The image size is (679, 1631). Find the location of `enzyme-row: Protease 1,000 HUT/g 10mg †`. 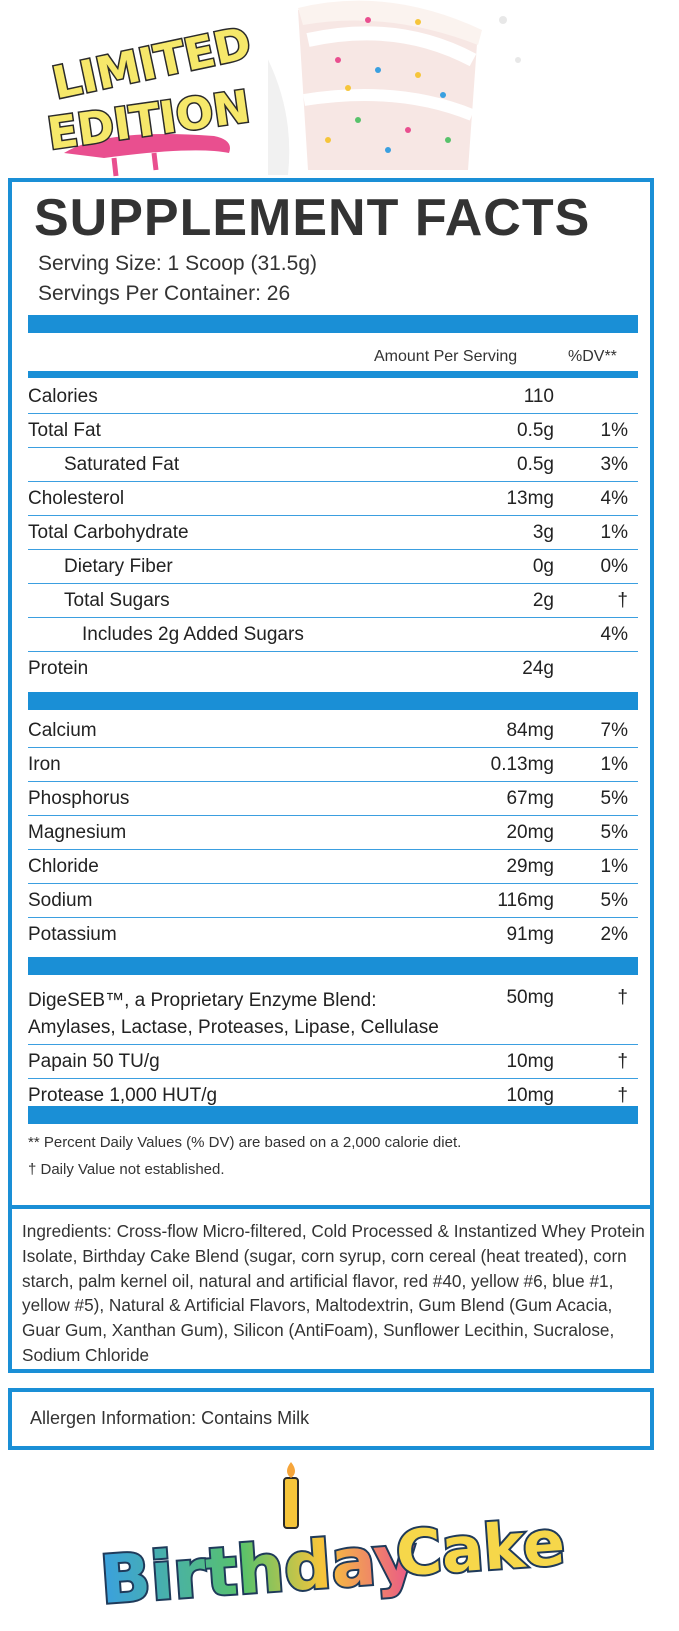

enzyme-row: Protease 1,000 HUT/g 10mg † is located at coordinates (333, 1096).